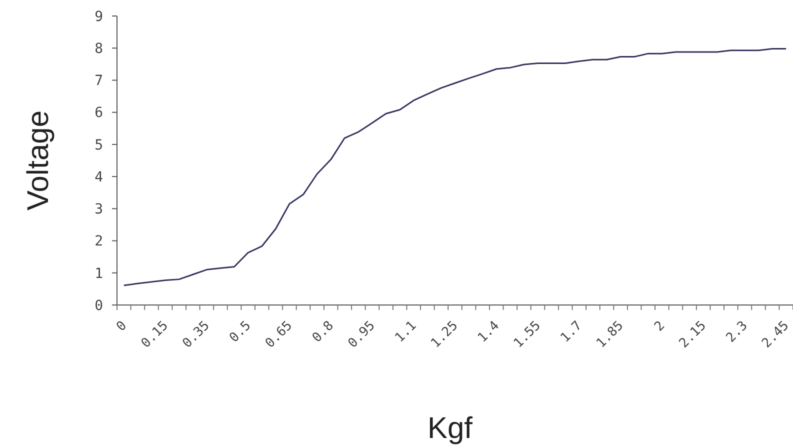  What do you see at coordinates (98, 113) in the screenshot?
I see `y-tick-label: 6` at bounding box center [98, 113].